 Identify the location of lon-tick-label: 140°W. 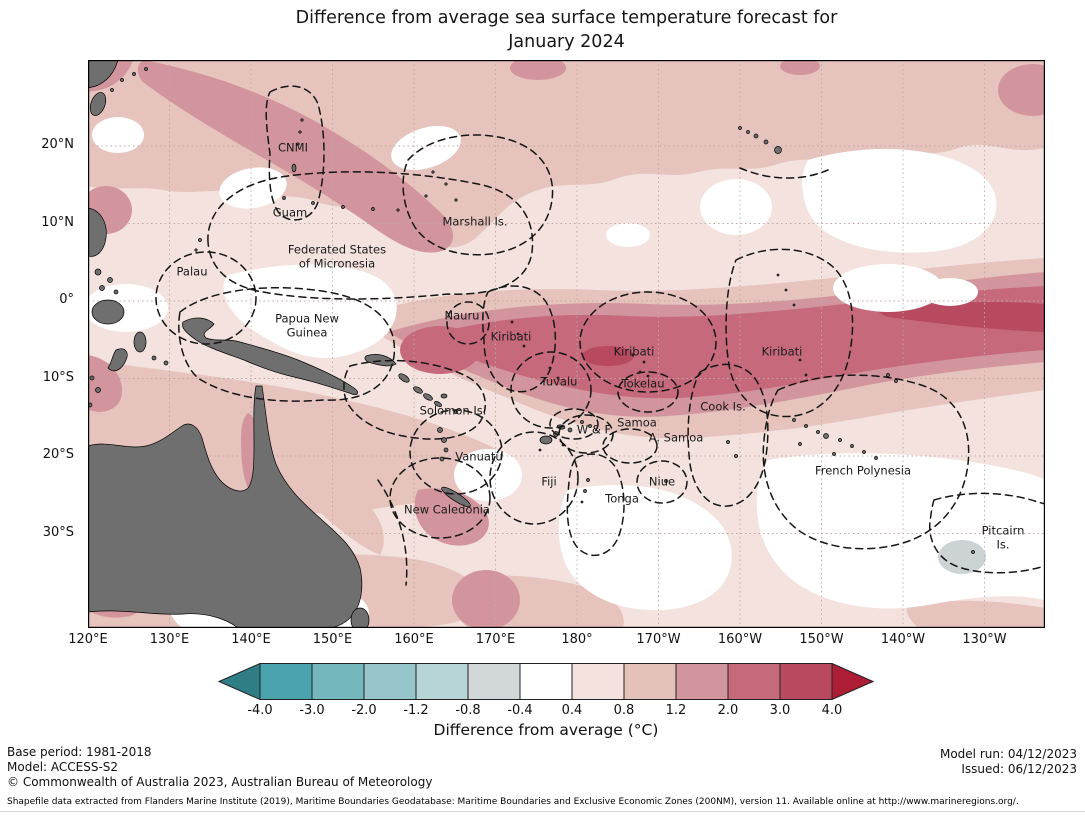
(903, 639).